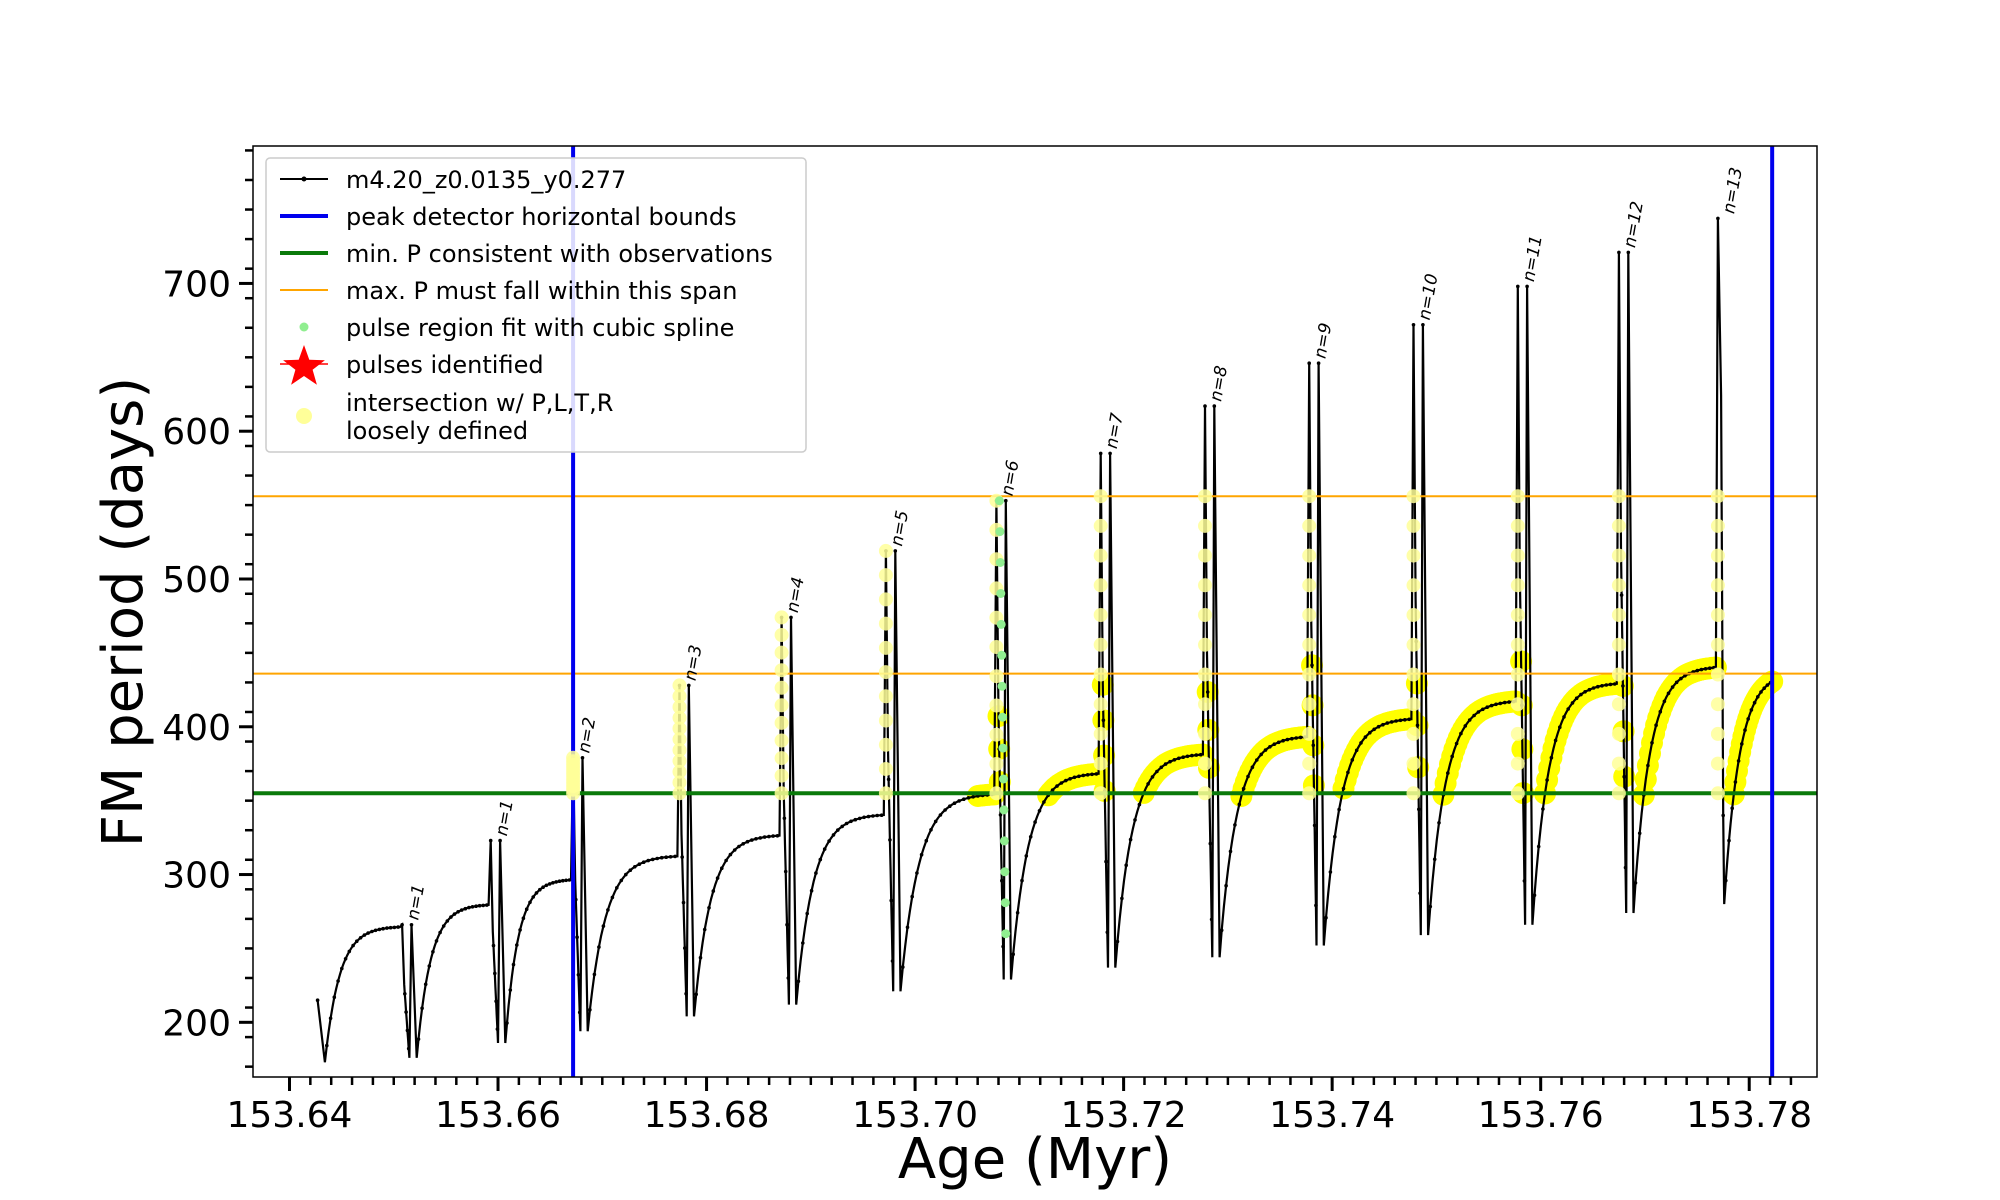  What do you see at coordinates (505, 818) in the screenshot?
I see `pulse-label: n=1` at bounding box center [505, 818].